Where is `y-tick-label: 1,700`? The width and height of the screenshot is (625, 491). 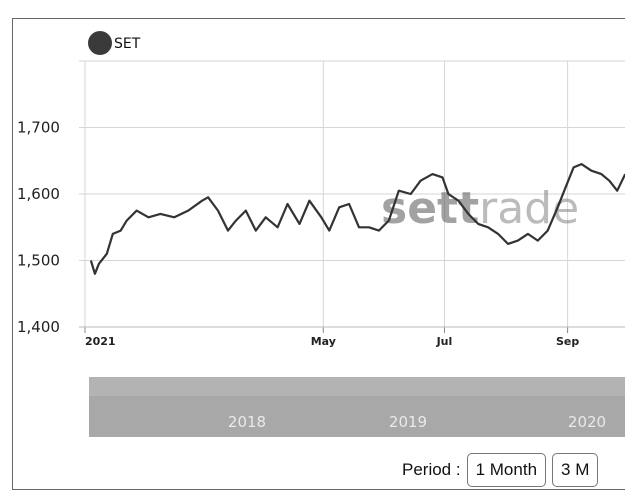 y-tick-label: 1,700 is located at coordinates (38, 128).